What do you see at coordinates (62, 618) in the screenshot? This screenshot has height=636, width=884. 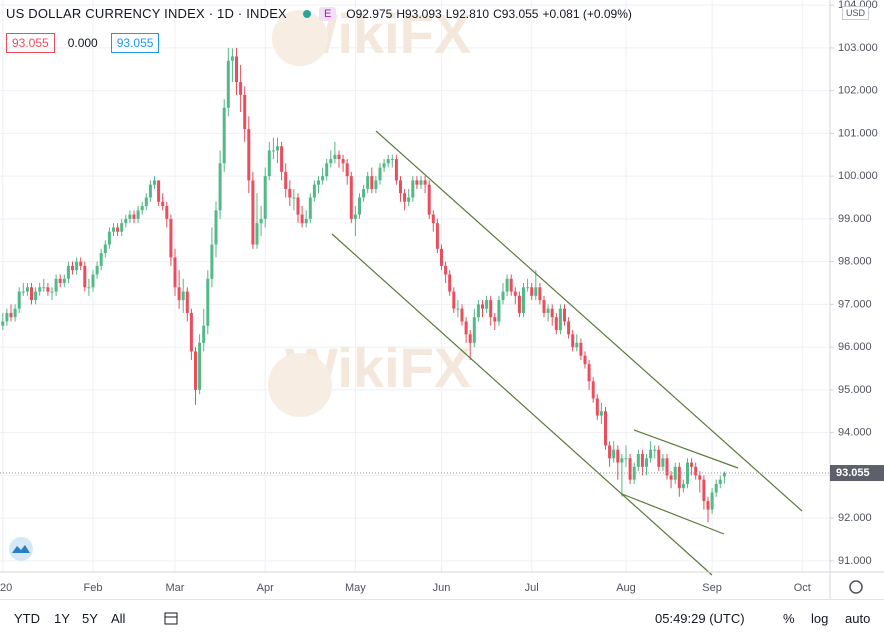 I see `range-button: 1Y` at bounding box center [62, 618].